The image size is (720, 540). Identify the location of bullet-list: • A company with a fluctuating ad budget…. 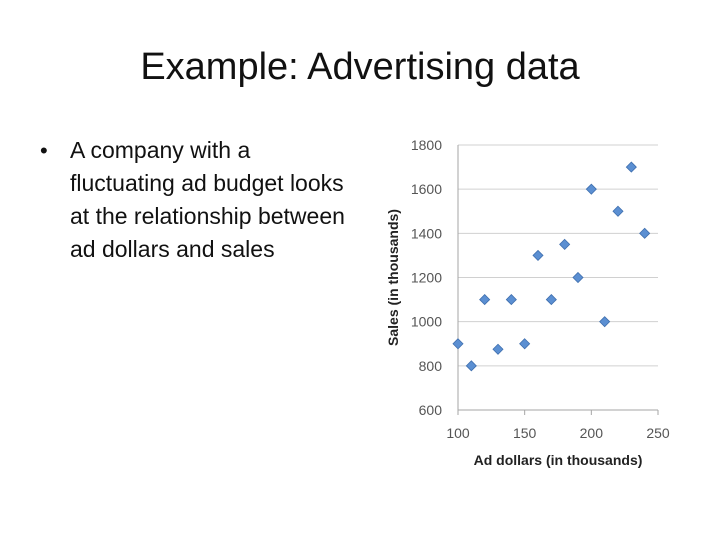
(200, 200).